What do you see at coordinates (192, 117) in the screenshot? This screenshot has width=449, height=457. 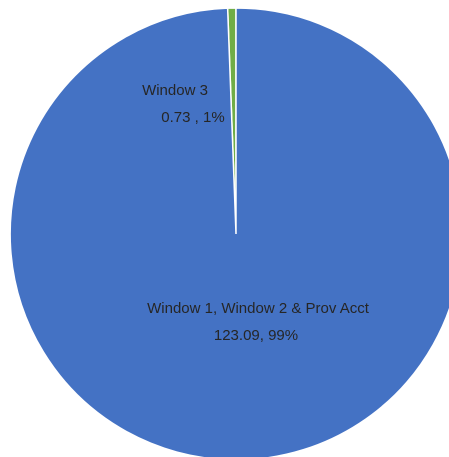 I see `slice-label-window-3-value: 0.73 , 1%` at bounding box center [192, 117].